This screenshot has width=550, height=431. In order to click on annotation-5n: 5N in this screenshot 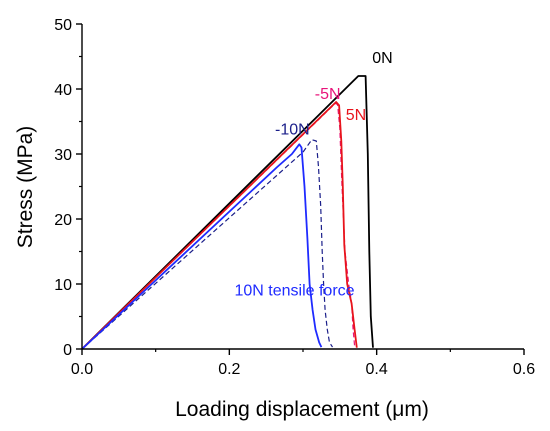, I will do `click(356, 115)`.